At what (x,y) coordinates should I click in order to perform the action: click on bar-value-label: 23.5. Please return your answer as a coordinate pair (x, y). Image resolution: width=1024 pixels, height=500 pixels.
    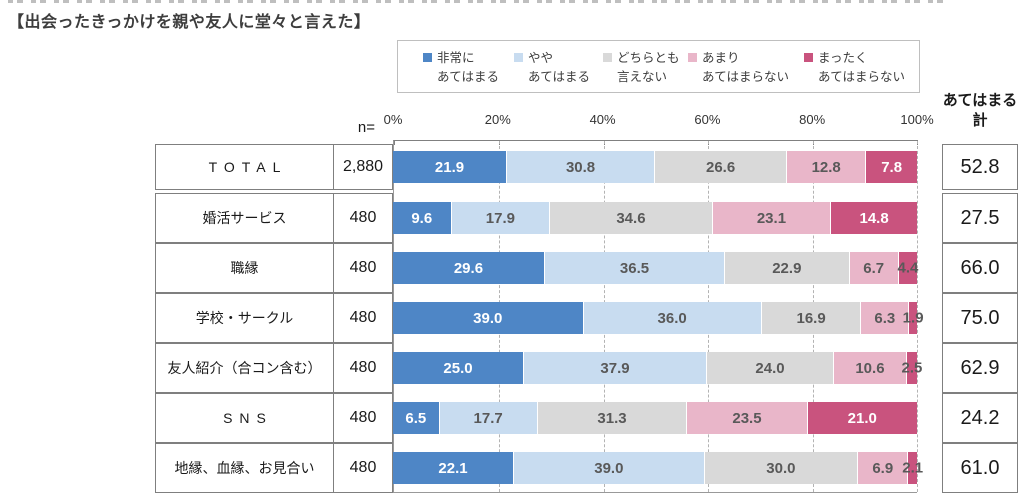
    Looking at the image, I should click on (747, 418).